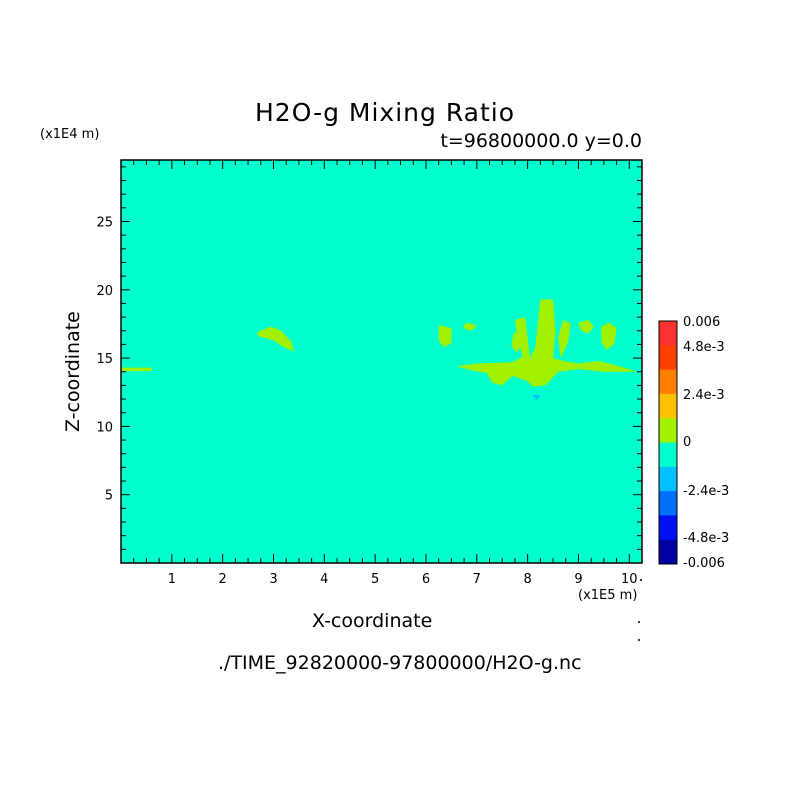  Describe the element at coordinates (704, 395) in the screenshot. I see `colorbar-label: 2.4e-3` at that location.